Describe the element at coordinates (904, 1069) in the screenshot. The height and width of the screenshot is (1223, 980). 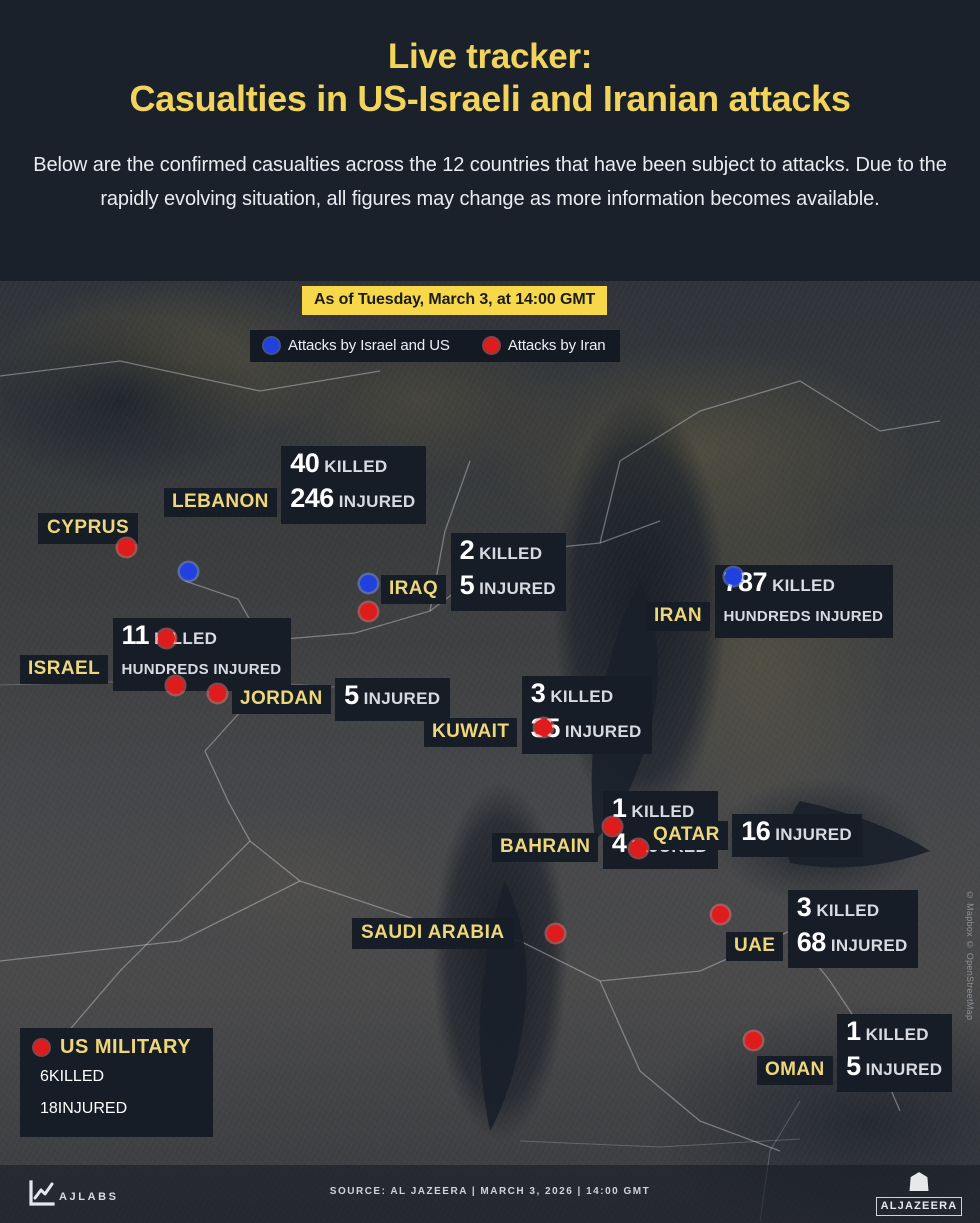
I see `stat-injured-label-oman: INJURED` at that location.